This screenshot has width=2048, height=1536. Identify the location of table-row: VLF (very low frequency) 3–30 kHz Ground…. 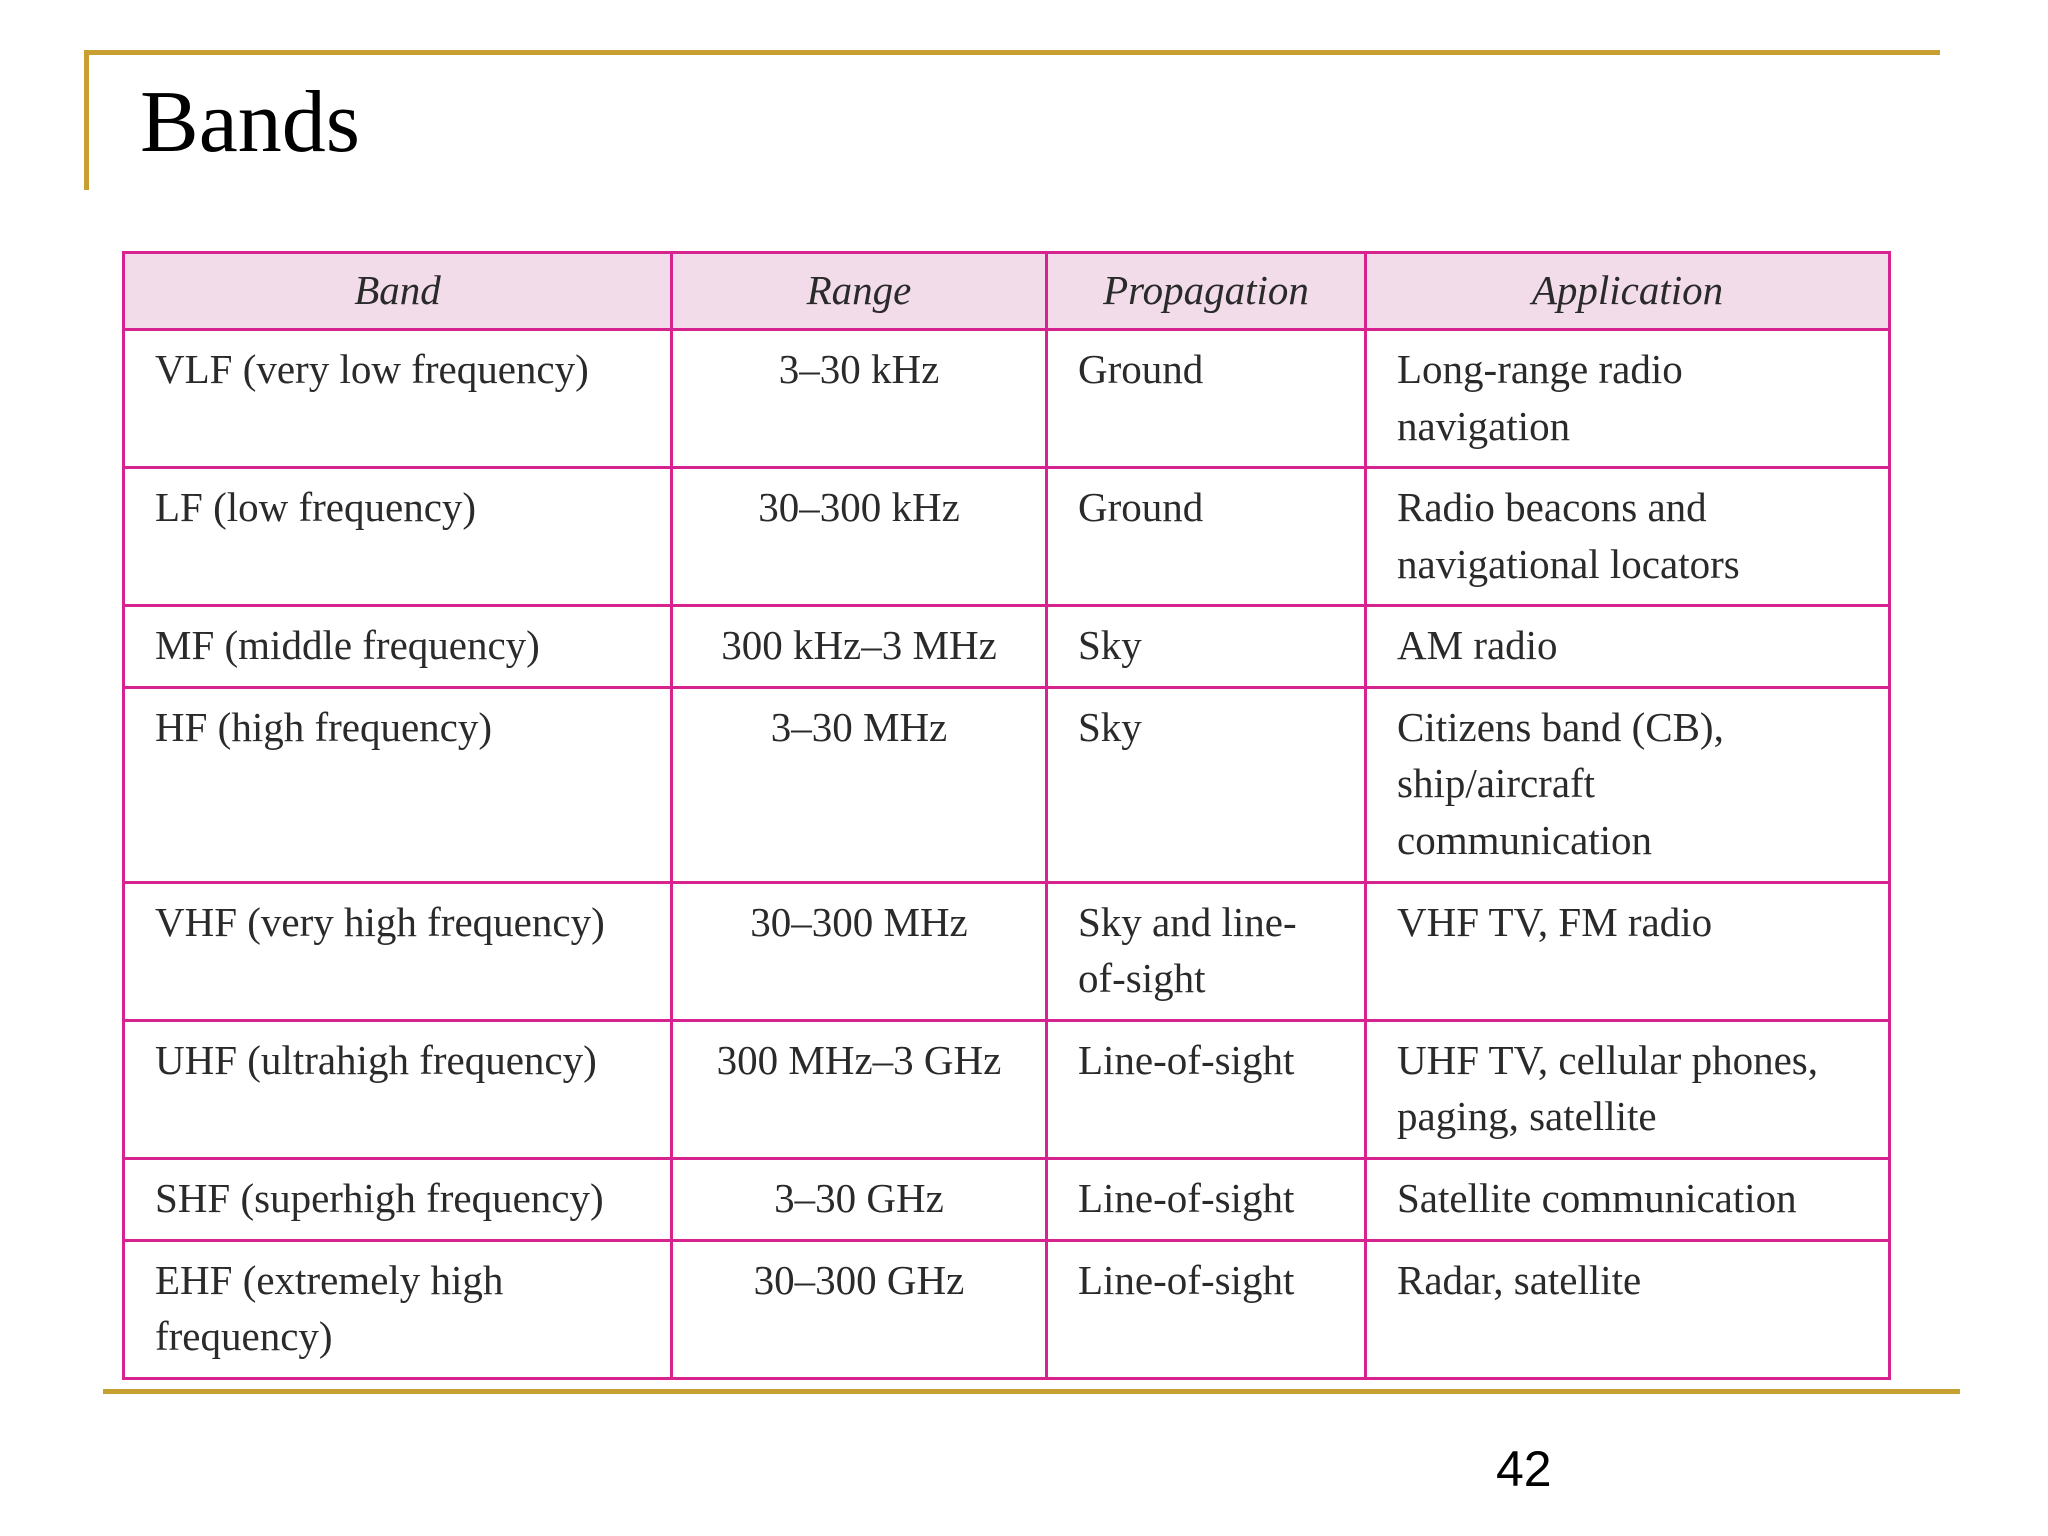
(1006, 398).